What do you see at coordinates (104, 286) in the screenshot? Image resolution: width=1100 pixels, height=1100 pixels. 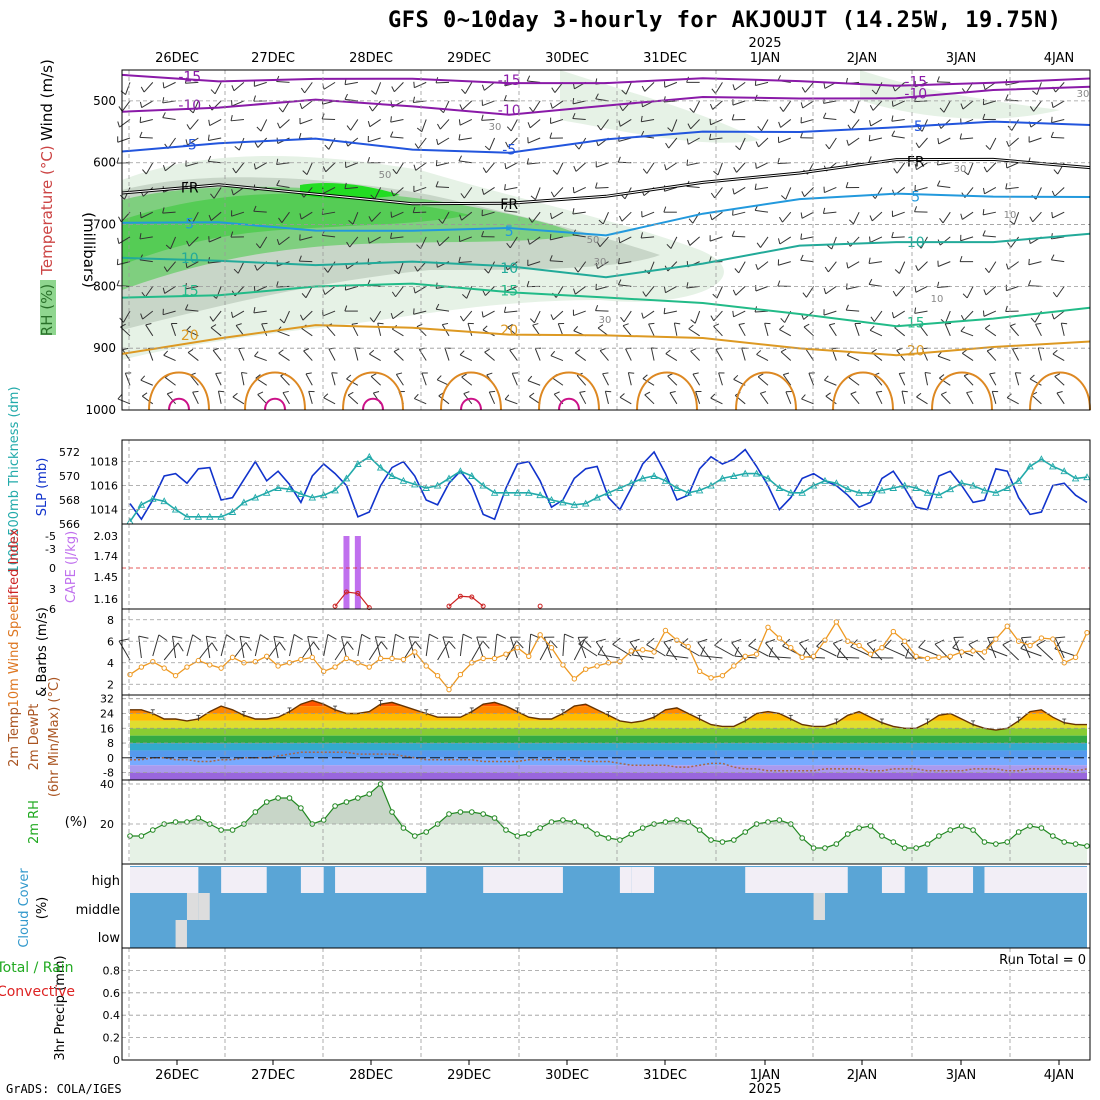 I see `pressure-tick-label: 800` at bounding box center [104, 286].